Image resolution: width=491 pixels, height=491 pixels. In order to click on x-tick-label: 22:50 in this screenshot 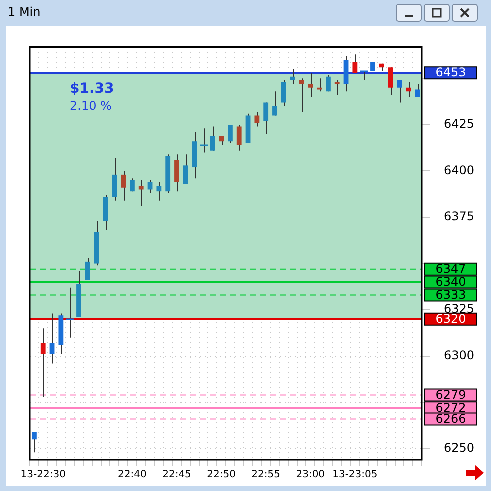, I will do `click(221, 475)`.